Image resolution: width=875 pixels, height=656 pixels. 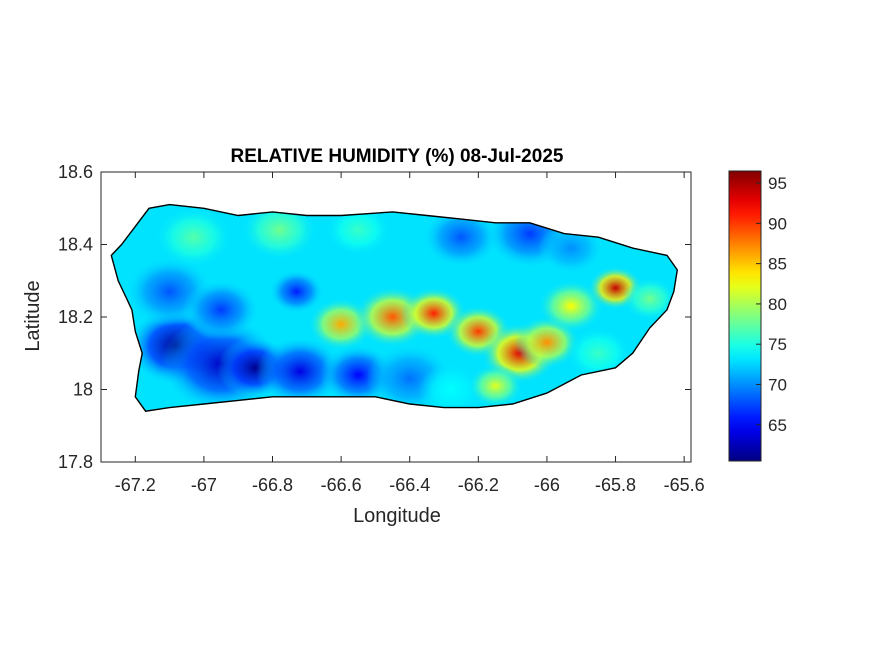 What do you see at coordinates (684, 485) in the screenshot?
I see `x-tick-label: -65.6` at bounding box center [684, 485].